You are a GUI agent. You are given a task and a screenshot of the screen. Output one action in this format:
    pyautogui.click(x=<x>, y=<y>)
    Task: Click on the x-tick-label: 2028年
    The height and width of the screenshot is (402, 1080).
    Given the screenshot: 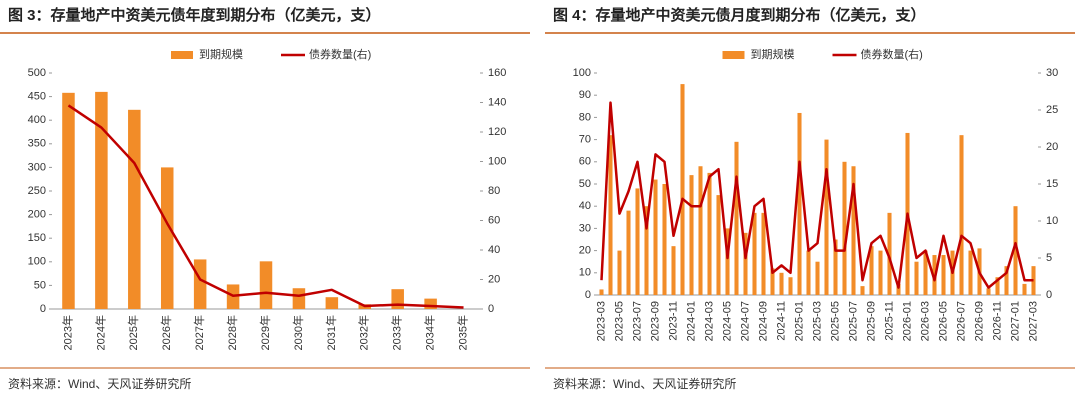 What is the action you would take?
    pyautogui.click(x=232, y=332)
    